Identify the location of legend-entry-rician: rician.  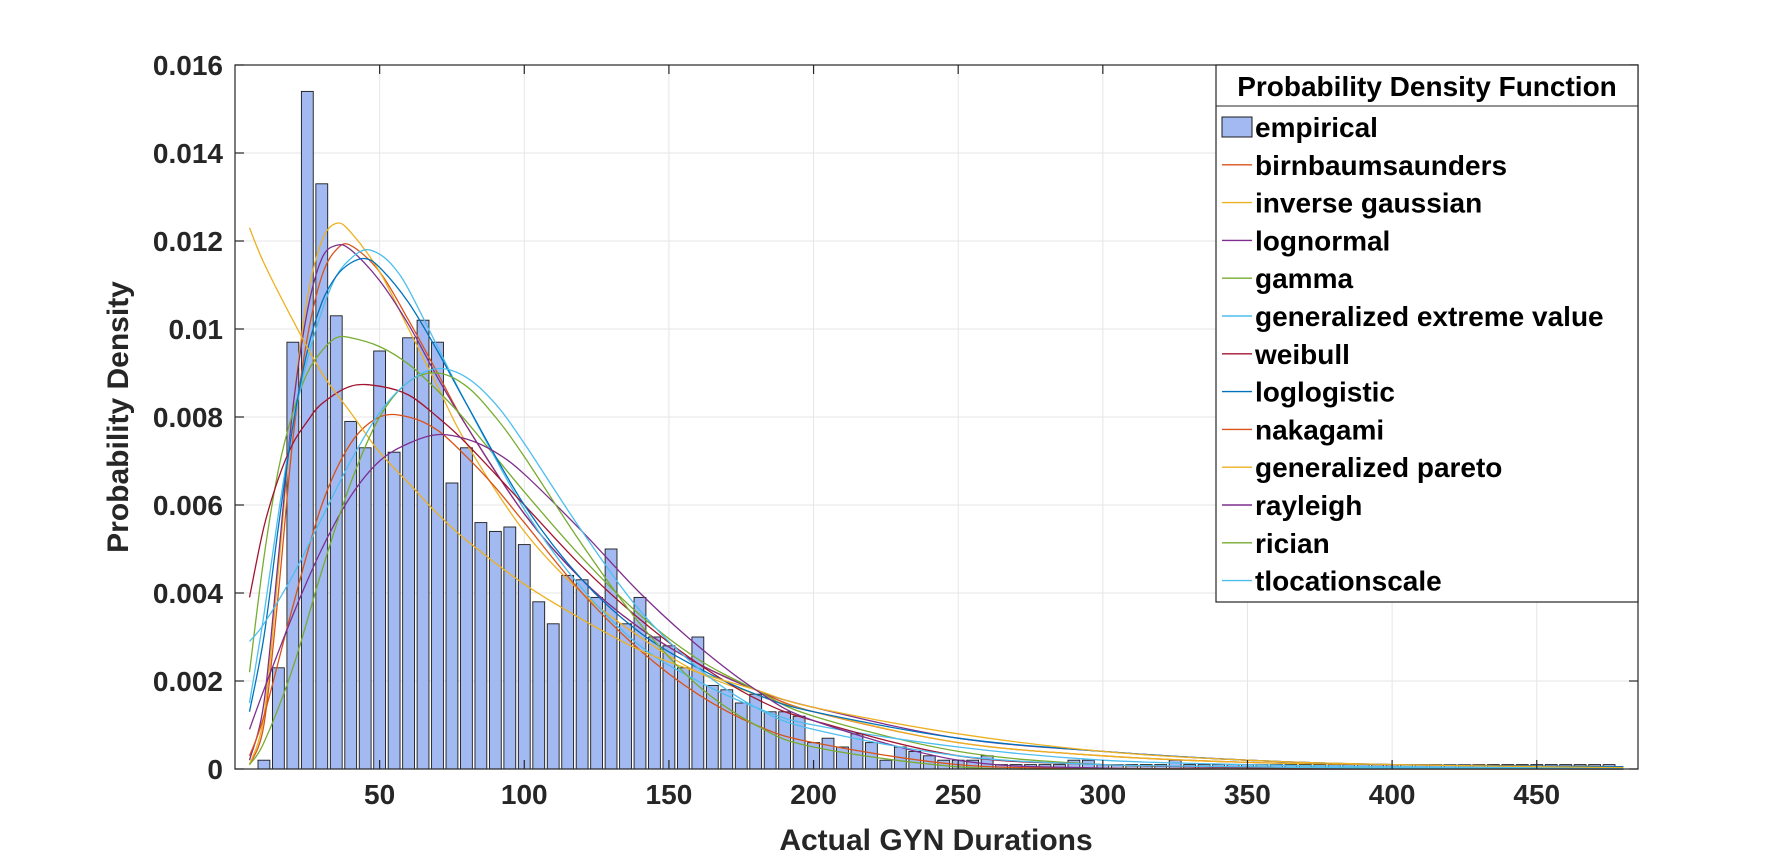
(1276, 543).